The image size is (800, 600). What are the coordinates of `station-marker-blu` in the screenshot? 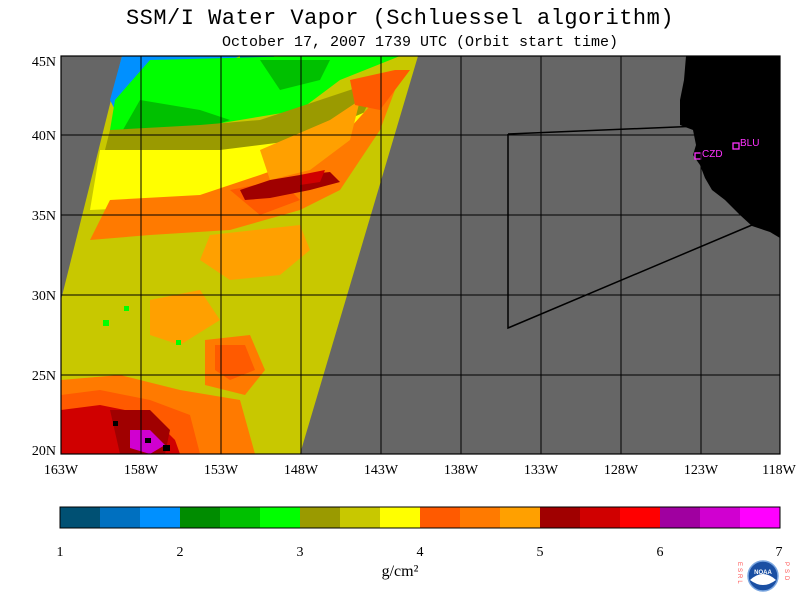 It's located at (736, 146).